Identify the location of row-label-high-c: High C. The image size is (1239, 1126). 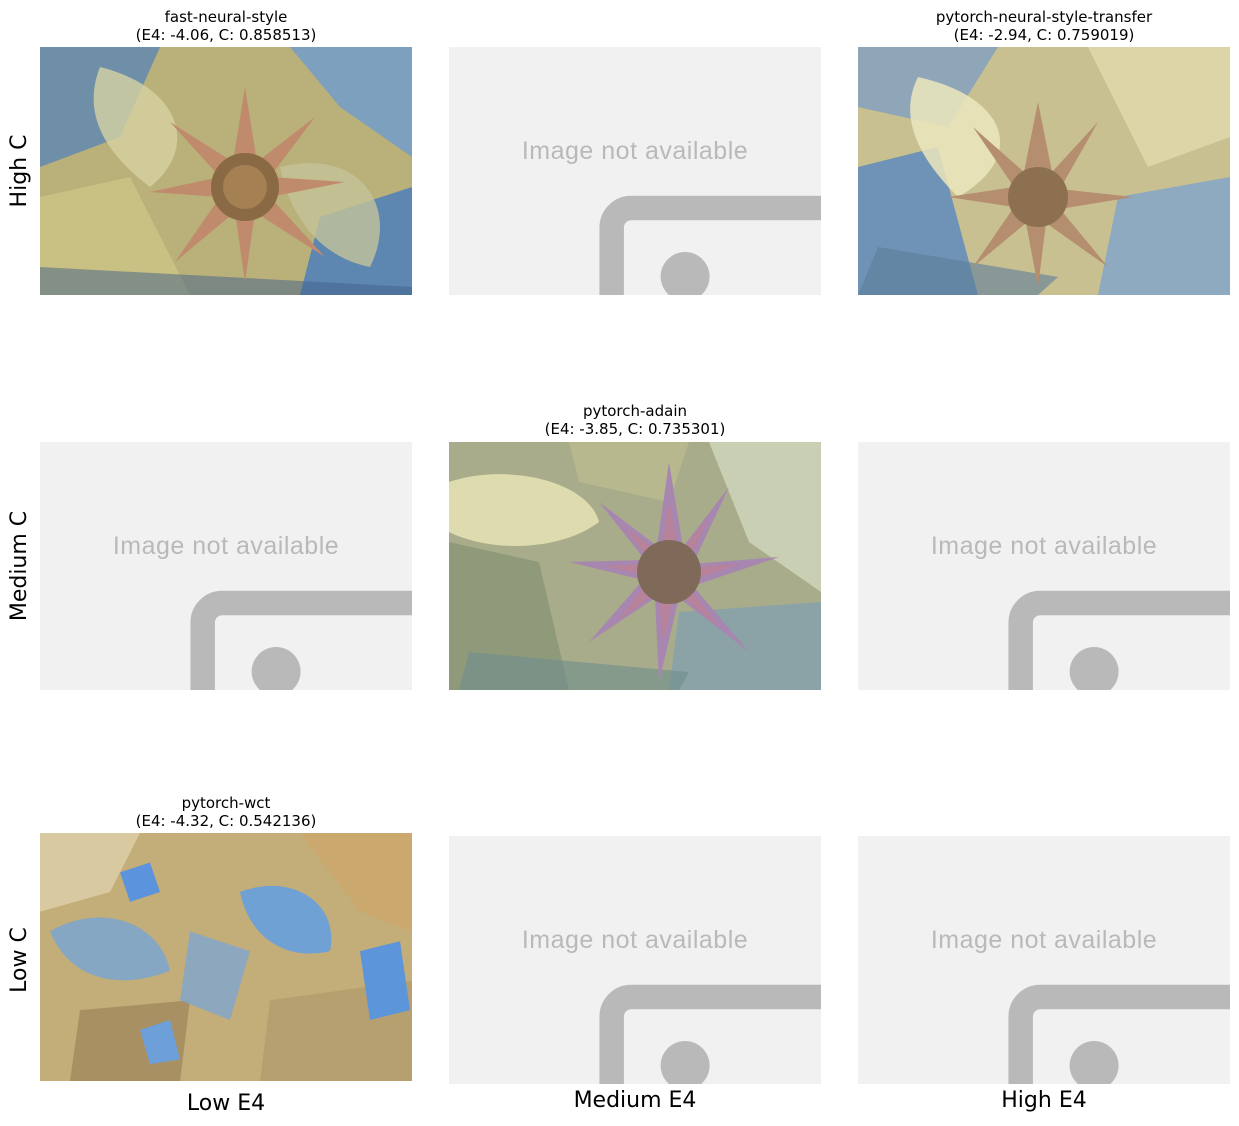
(19, 171).